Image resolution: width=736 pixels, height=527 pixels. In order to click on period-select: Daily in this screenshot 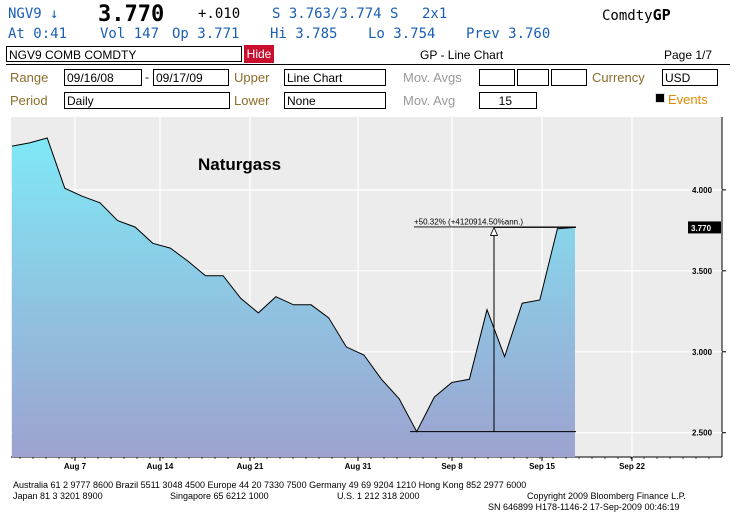, I will do `click(147, 100)`.